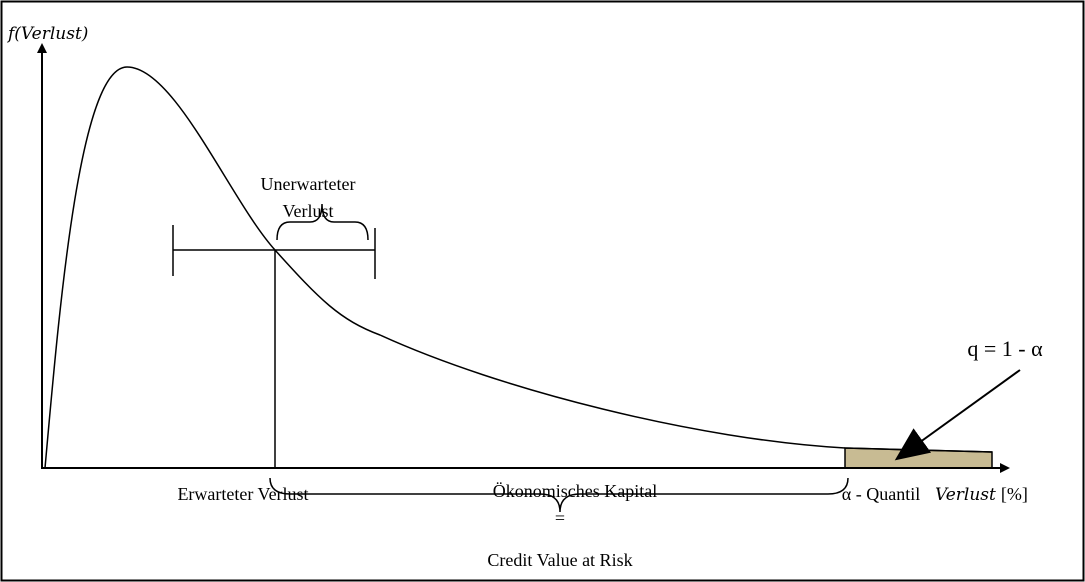 The image size is (1085, 582). What do you see at coordinates (575, 491) in the screenshot?
I see `label: Ökonomisches Kapital` at bounding box center [575, 491].